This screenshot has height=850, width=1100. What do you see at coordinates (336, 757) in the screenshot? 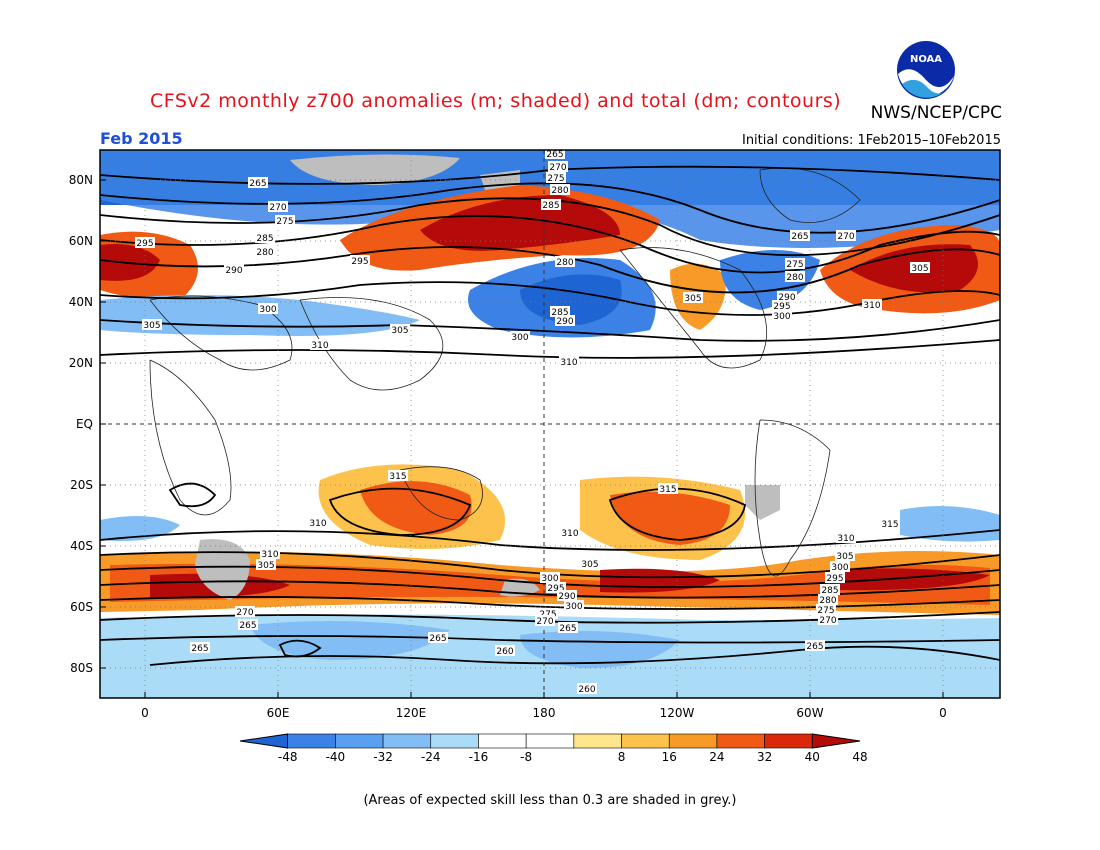
I see `colorbar-tick-label: -40` at bounding box center [336, 757].